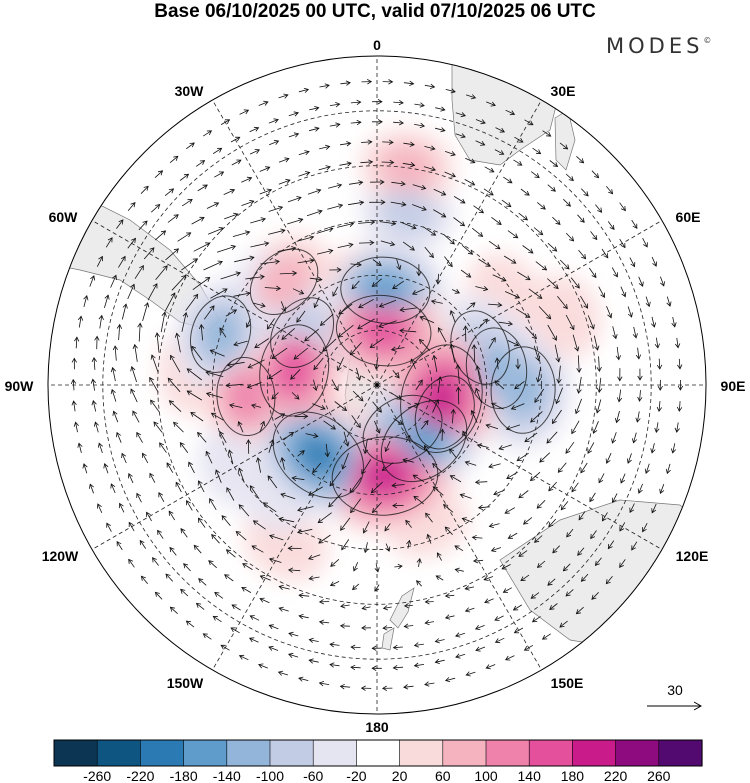 This screenshot has height=783, width=750. What do you see at coordinates (567, 683) in the screenshot?
I see `lon-label-150e: 150E` at bounding box center [567, 683].